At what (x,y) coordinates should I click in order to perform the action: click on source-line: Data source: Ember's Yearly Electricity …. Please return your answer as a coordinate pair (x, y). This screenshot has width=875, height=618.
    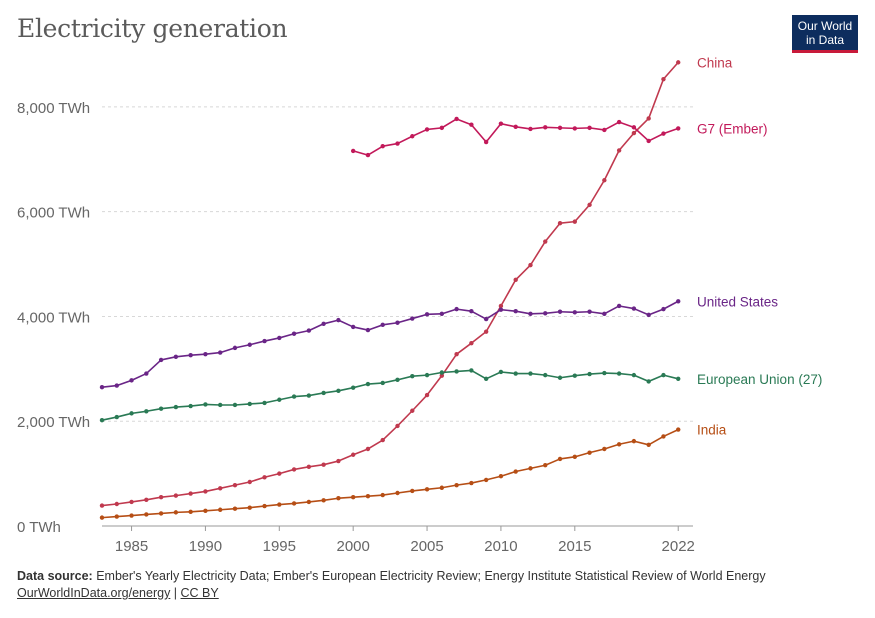
    Looking at the image, I should click on (391, 576).